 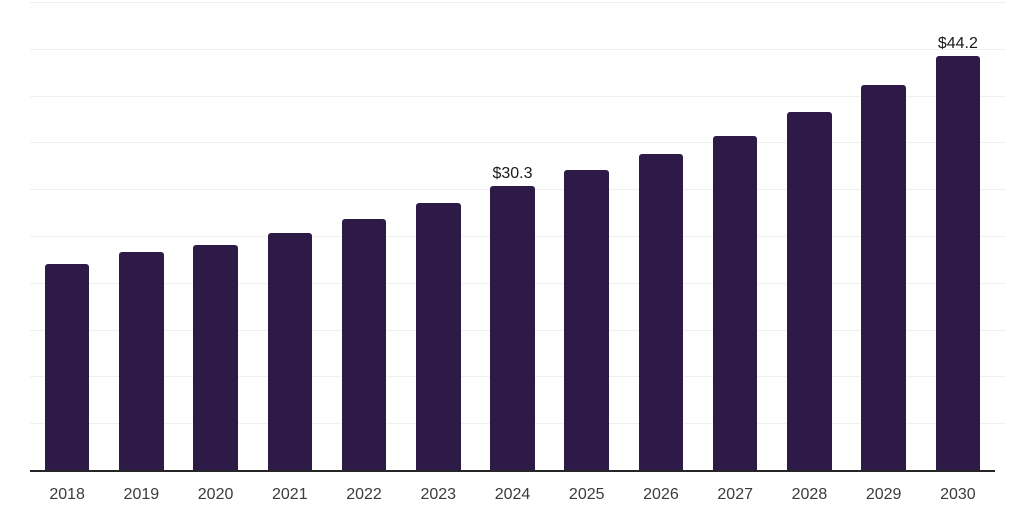 I want to click on bar-2020, so click(x=215, y=357).